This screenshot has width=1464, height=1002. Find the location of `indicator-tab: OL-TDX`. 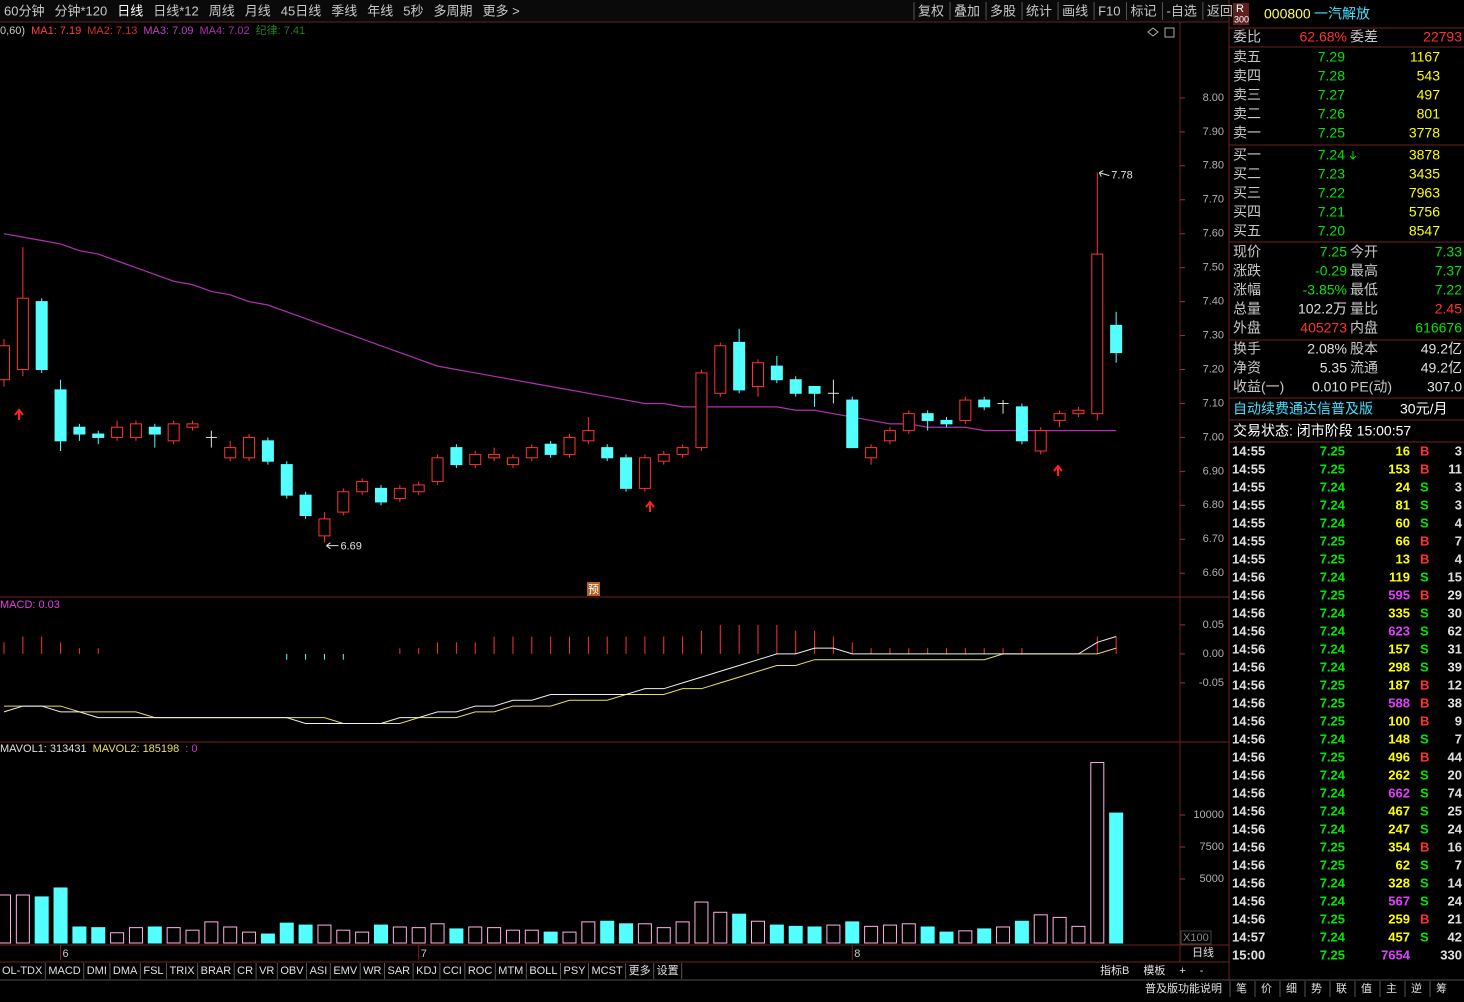

indicator-tab: OL-TDX is located at coordinates (22, 971).